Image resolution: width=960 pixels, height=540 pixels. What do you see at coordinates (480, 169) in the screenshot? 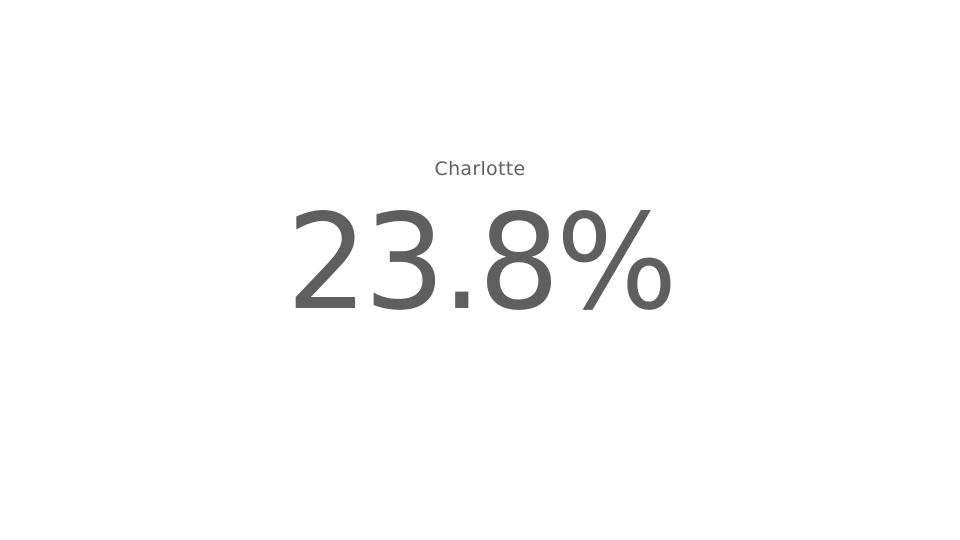
I see `kpi-label: Charlotte` at bounding box center [480, 169].